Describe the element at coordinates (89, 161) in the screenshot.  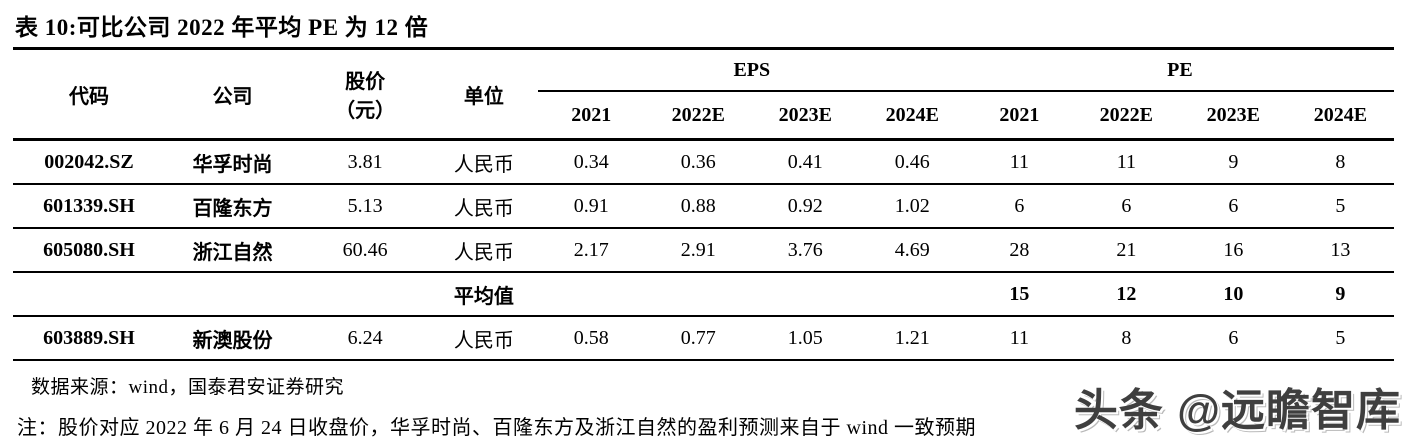
I see `cell-code: 002042.SZ` at that location.